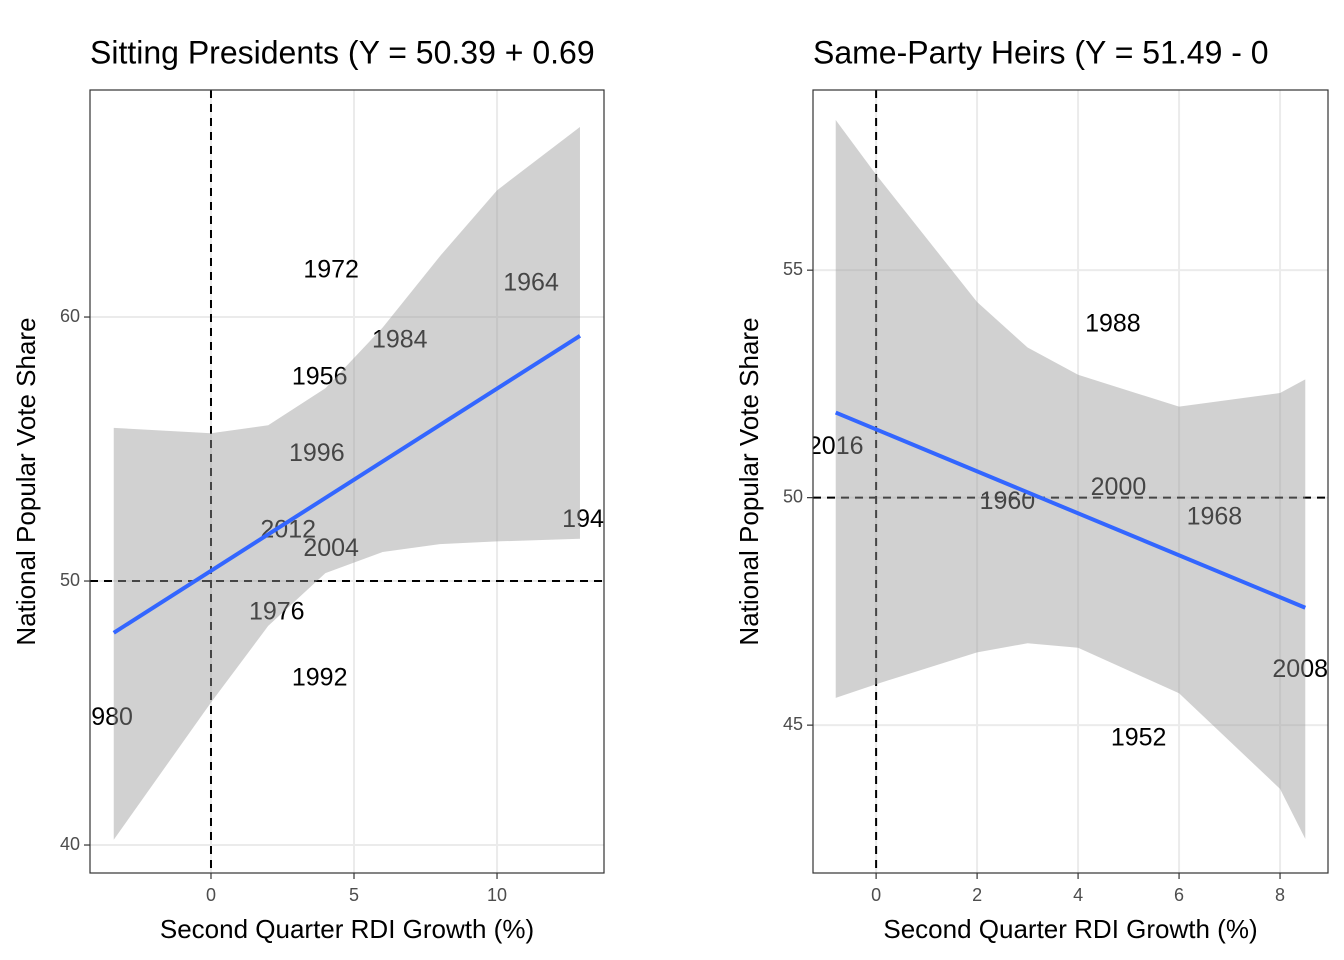 The width and height of the screenshot is (1344, 960). Describe the element at coordinates (977, 895) in the screenshot. I see `x-tick-label: 2` at that location.